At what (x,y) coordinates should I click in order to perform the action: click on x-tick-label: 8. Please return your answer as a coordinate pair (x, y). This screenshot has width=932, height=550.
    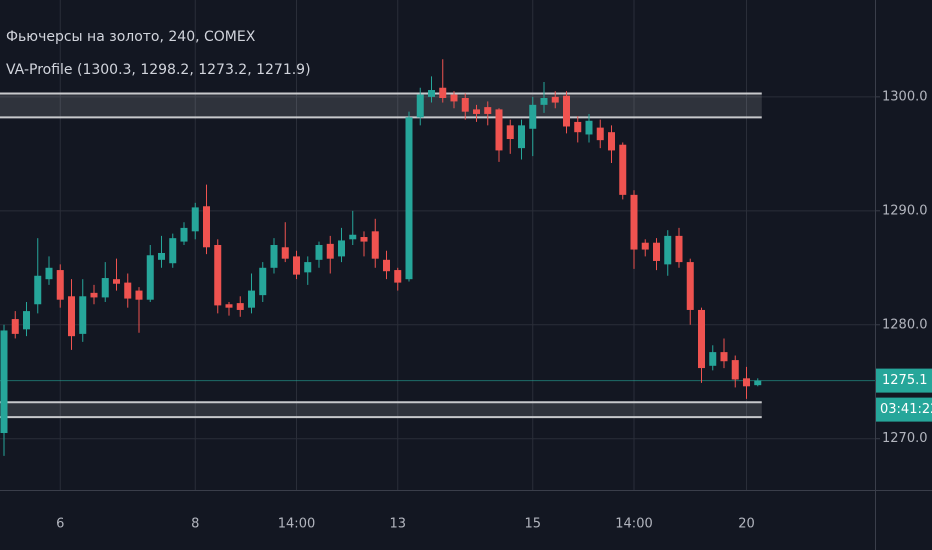
    Looking at the image, I should click on (195, 524).